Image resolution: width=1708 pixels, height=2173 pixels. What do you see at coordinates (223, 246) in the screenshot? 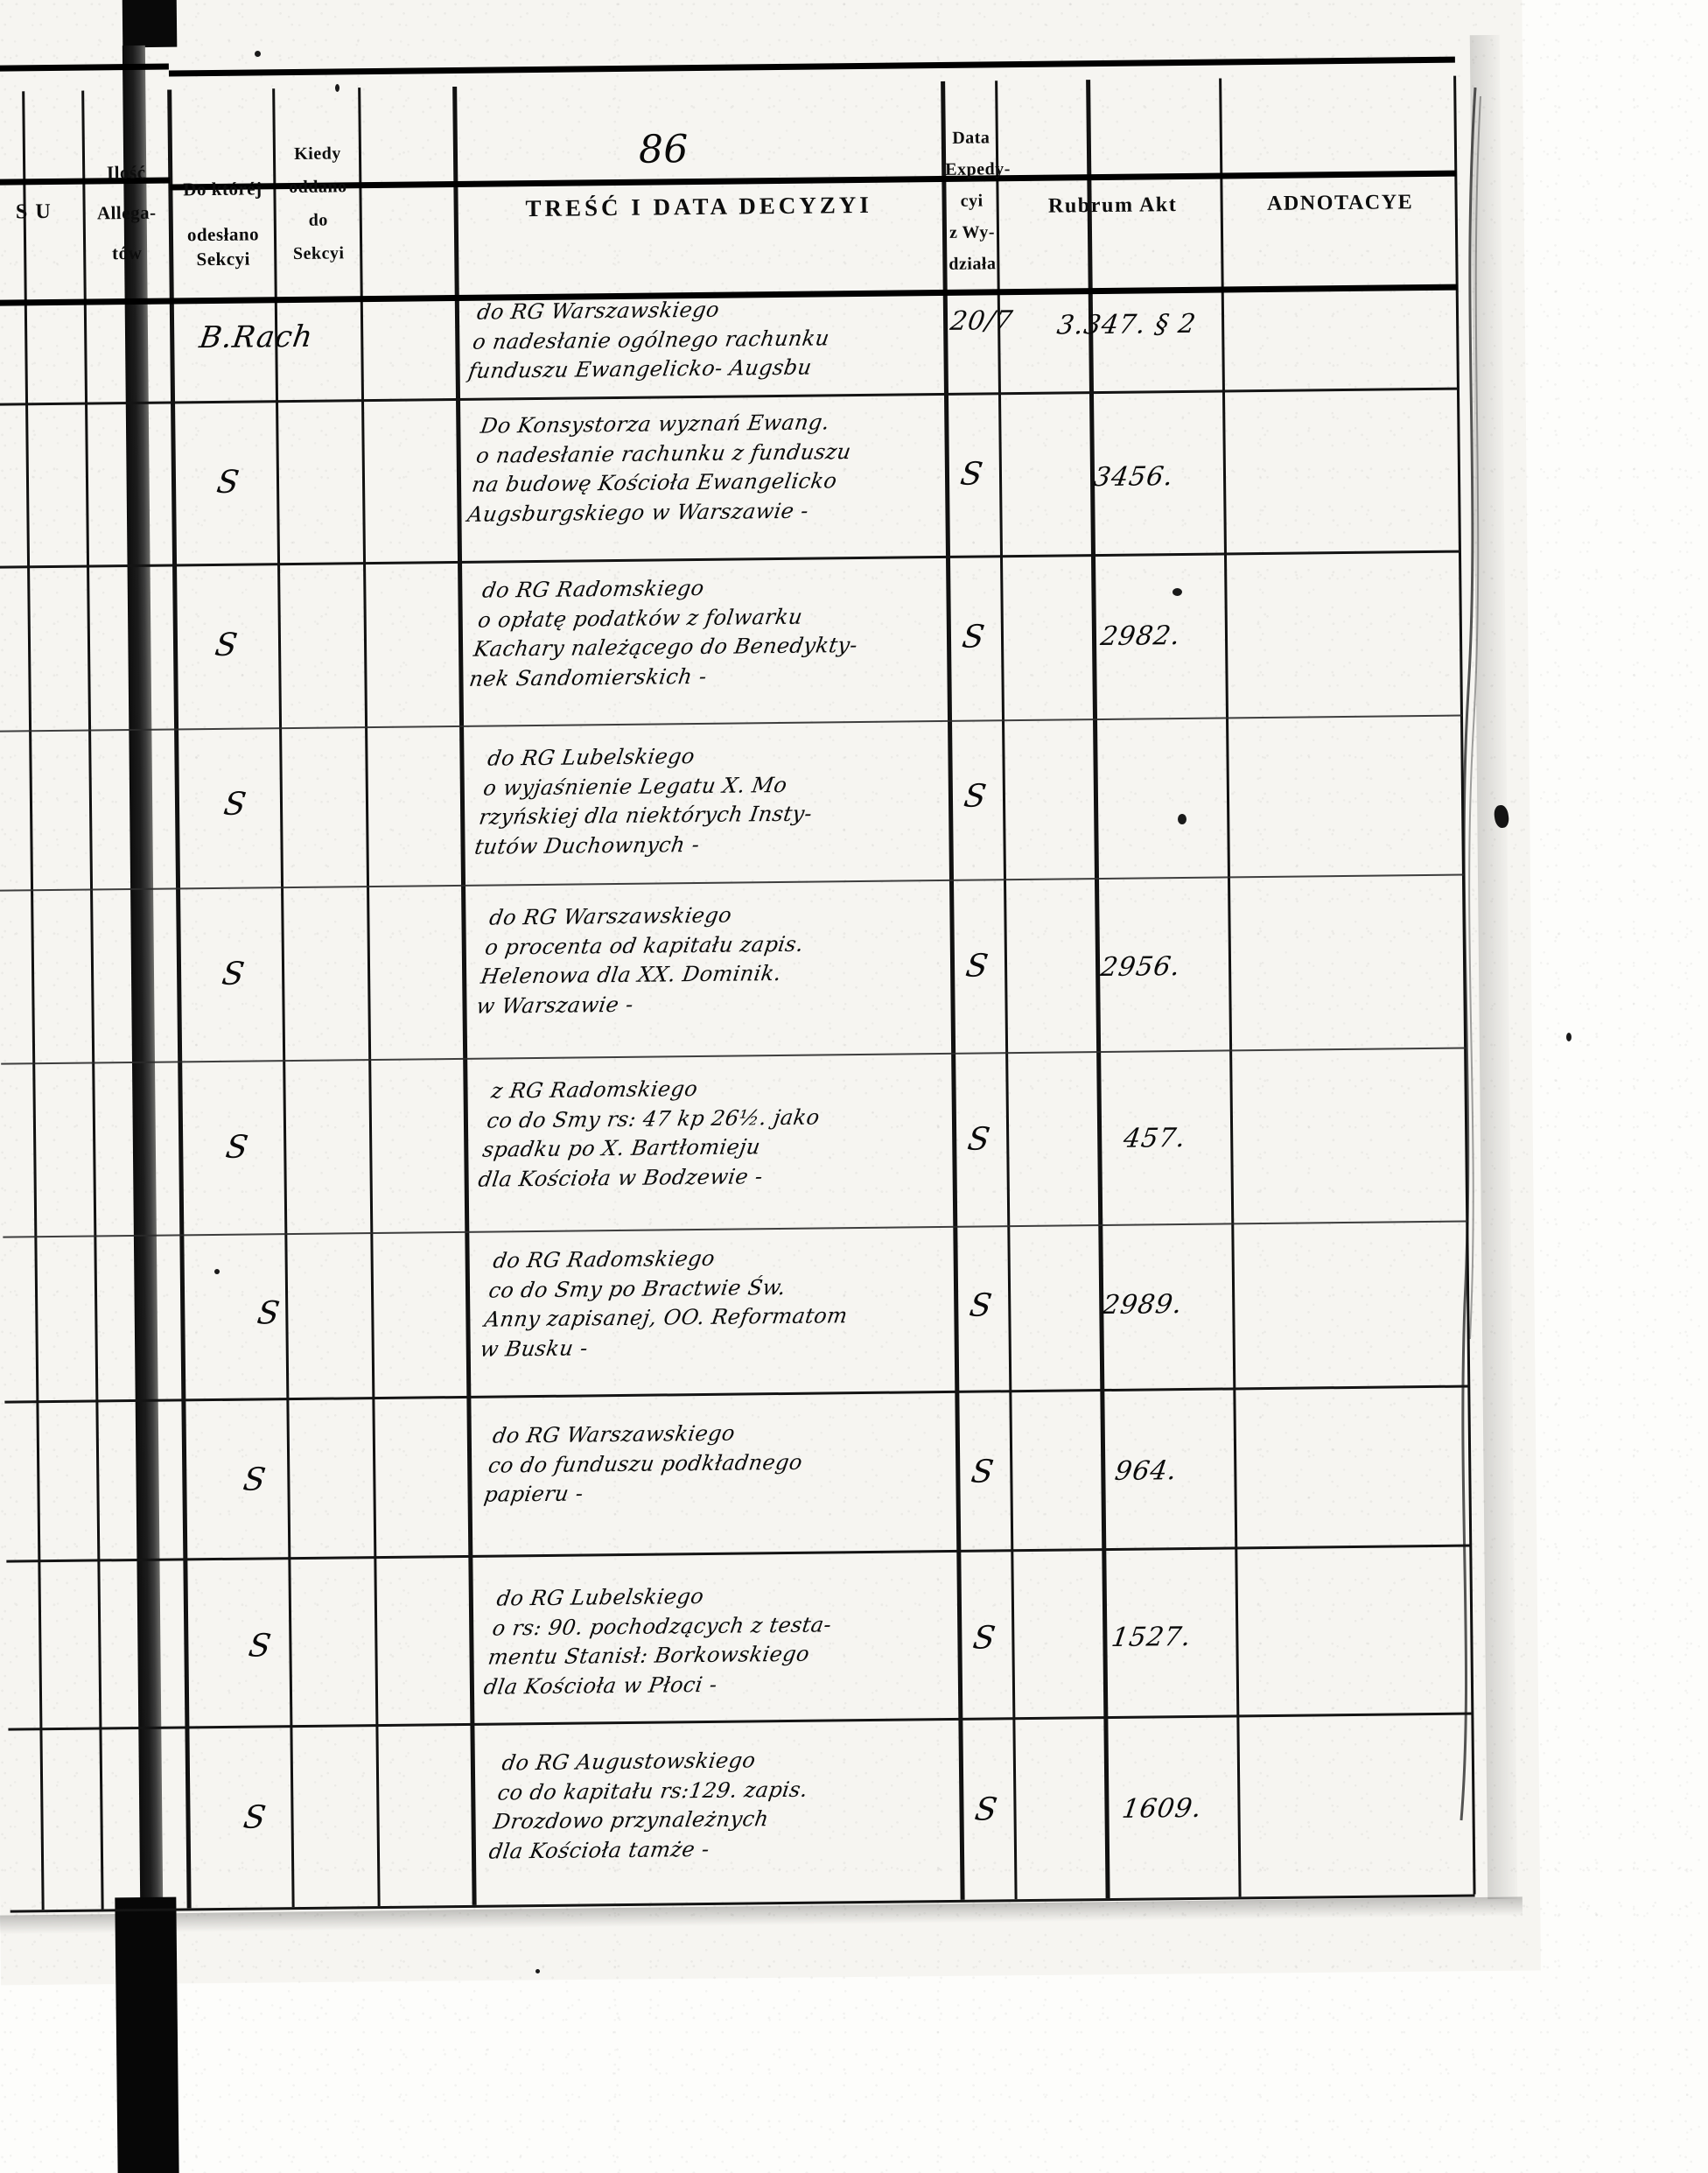
I see `column-header-do-ktorej-sekcyi-line2: odesłano Sekcyi` at bounding box center [223, 246].